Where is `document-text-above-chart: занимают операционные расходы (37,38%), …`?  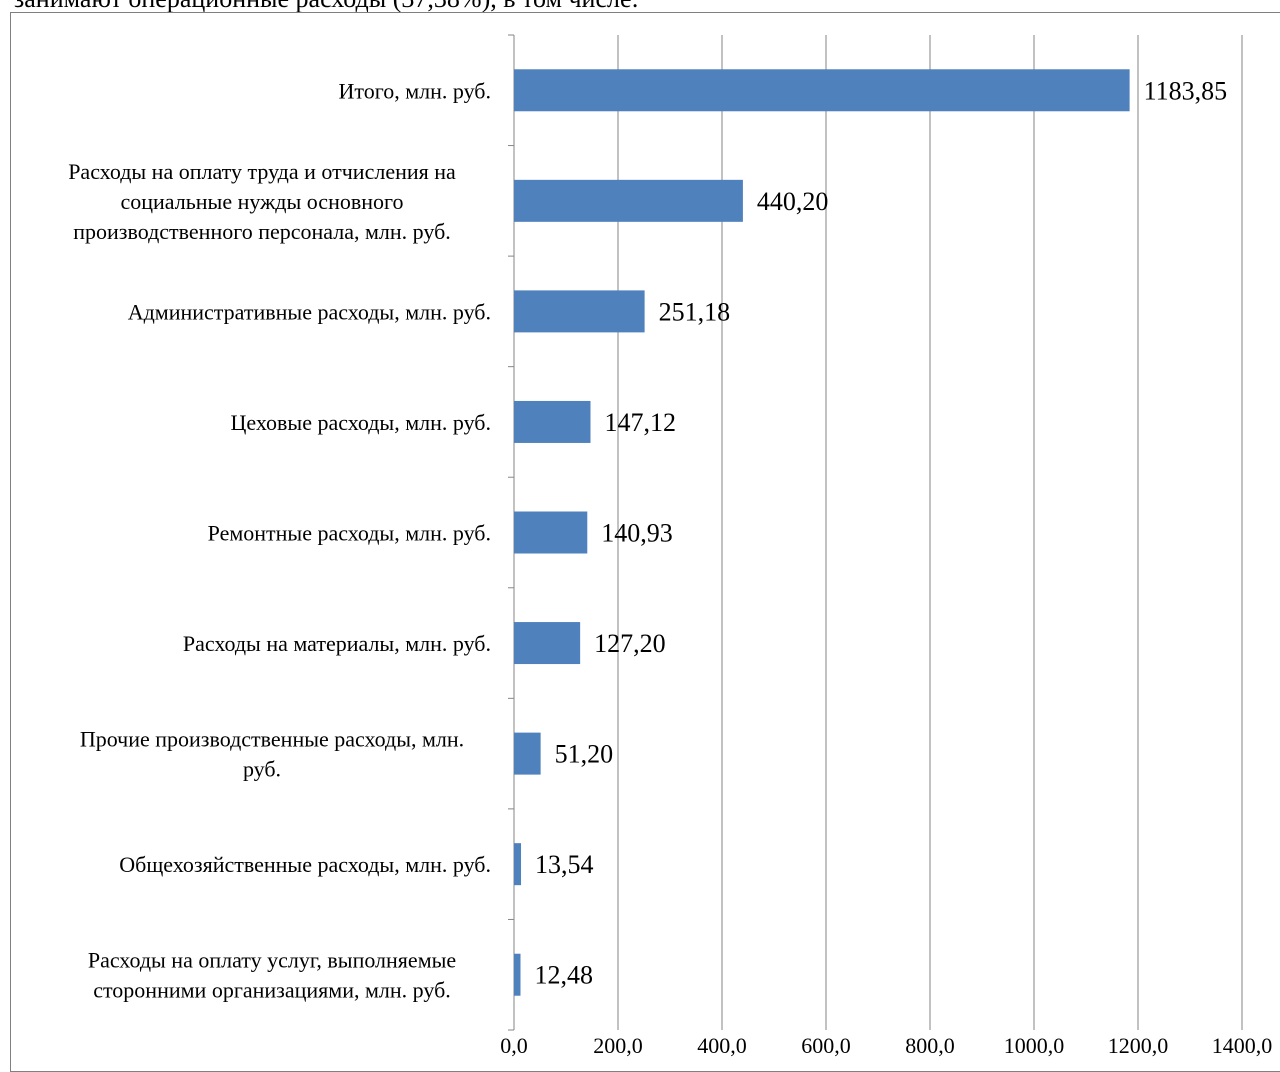
document-text-above-chart: занимают операционные расходы (37,38%), … is located at coordinates (326, 7).